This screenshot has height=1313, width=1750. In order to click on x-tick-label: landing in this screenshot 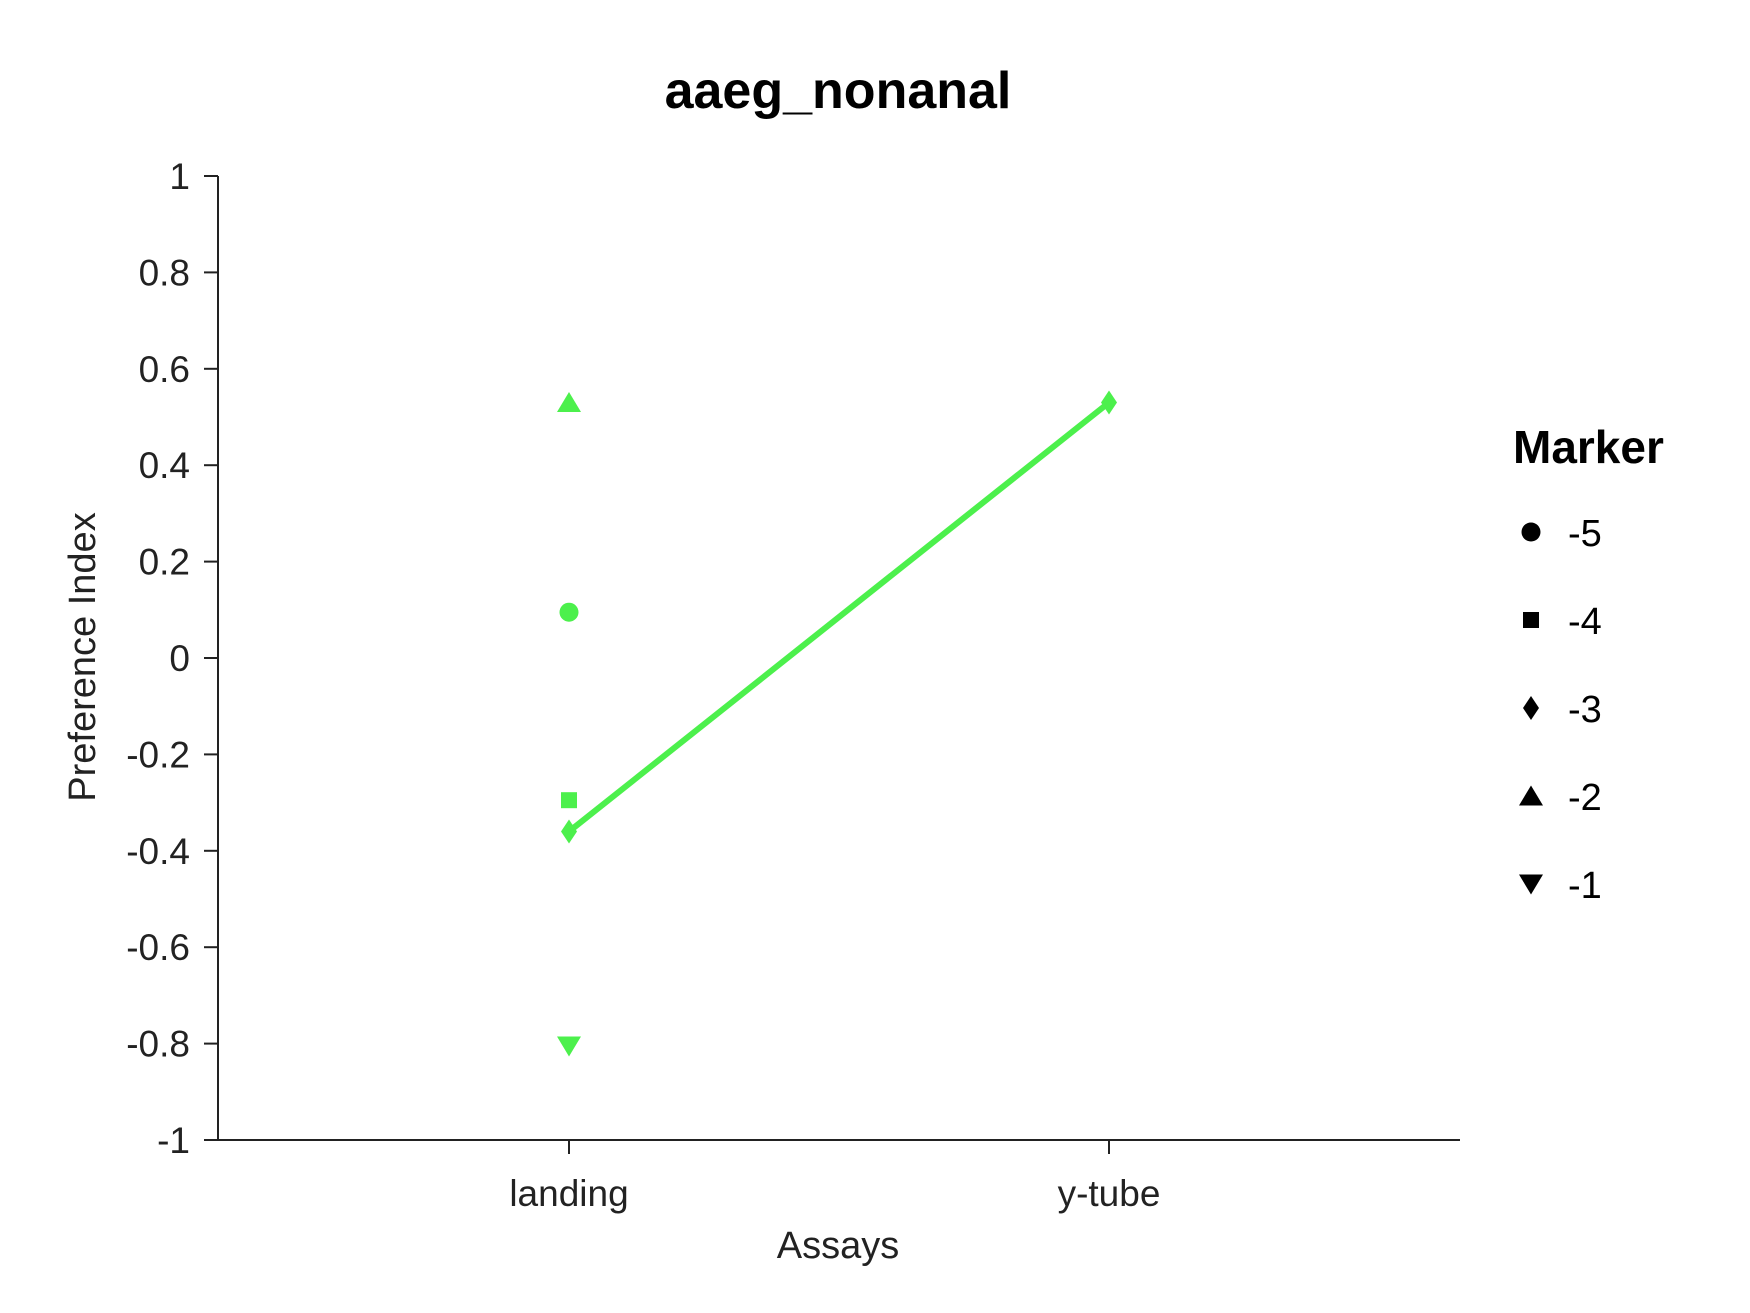, I will do `click(568, 1193)`.